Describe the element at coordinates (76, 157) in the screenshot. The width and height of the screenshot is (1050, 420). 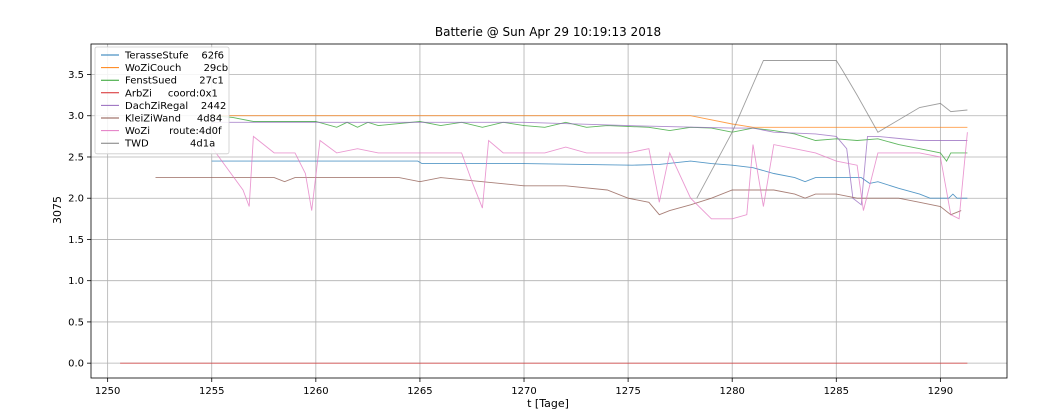
I see `y-tick-label: 2.5` at that location.